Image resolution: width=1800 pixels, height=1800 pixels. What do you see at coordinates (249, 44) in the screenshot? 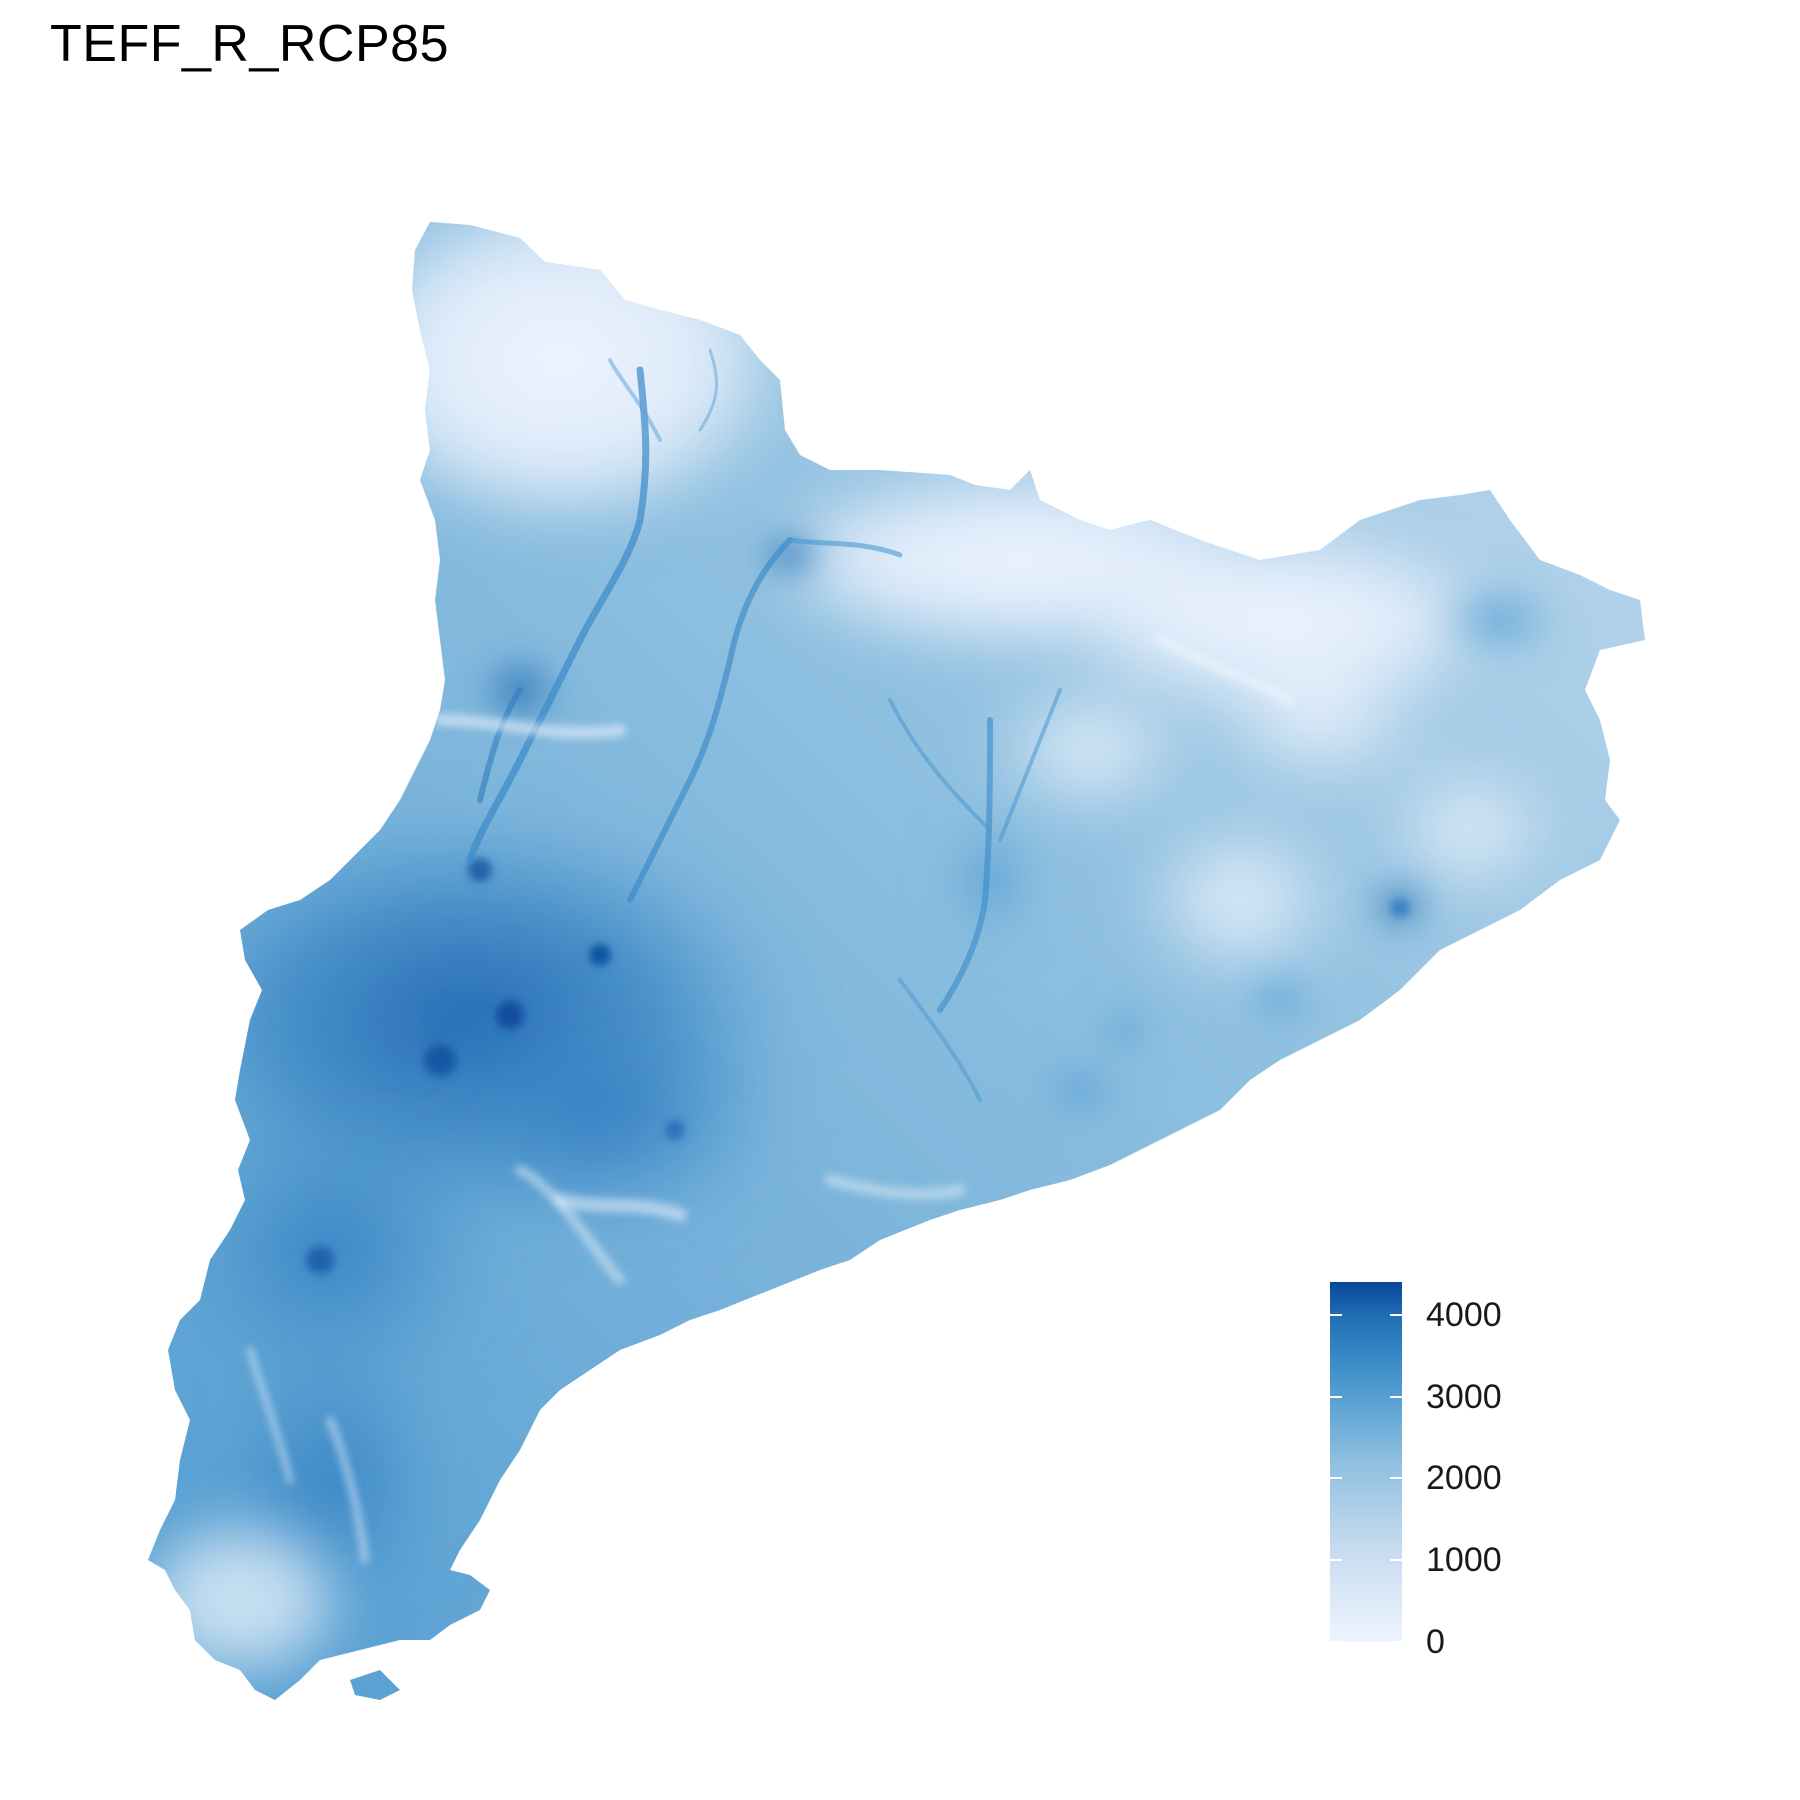
I see `map-title: TEFF_R_RCP85` at bounding box center [249, 44].